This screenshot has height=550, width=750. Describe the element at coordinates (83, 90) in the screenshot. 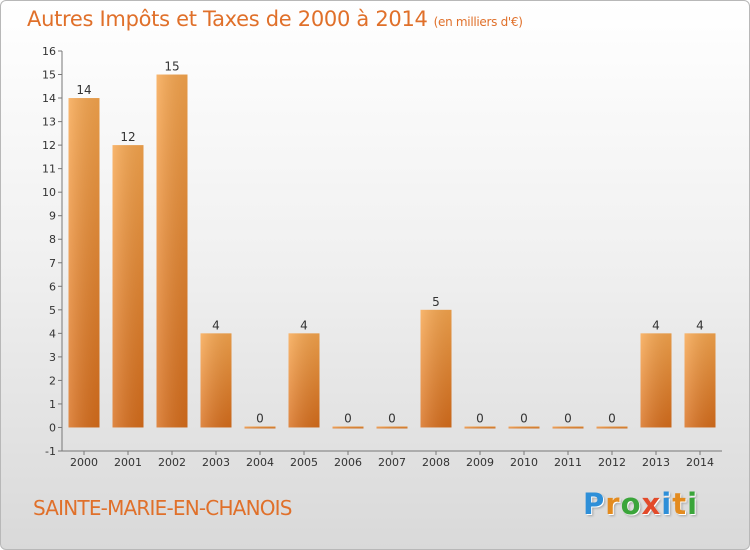

I see `bar-value-label: 14` at that location.